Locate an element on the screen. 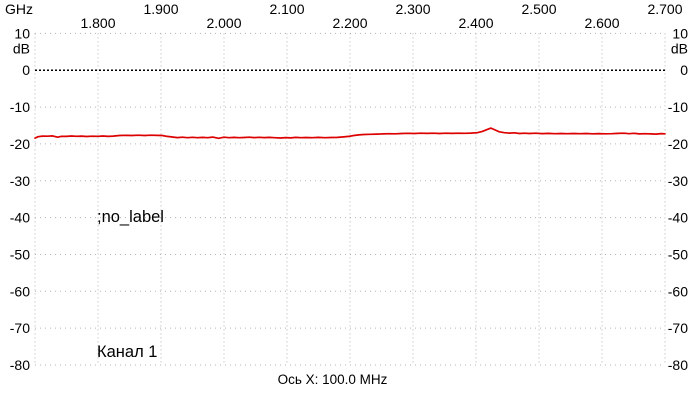 This screenshot has height=400, width=700. y-tick-label-right: -60 is located at coordinates (678, 291).